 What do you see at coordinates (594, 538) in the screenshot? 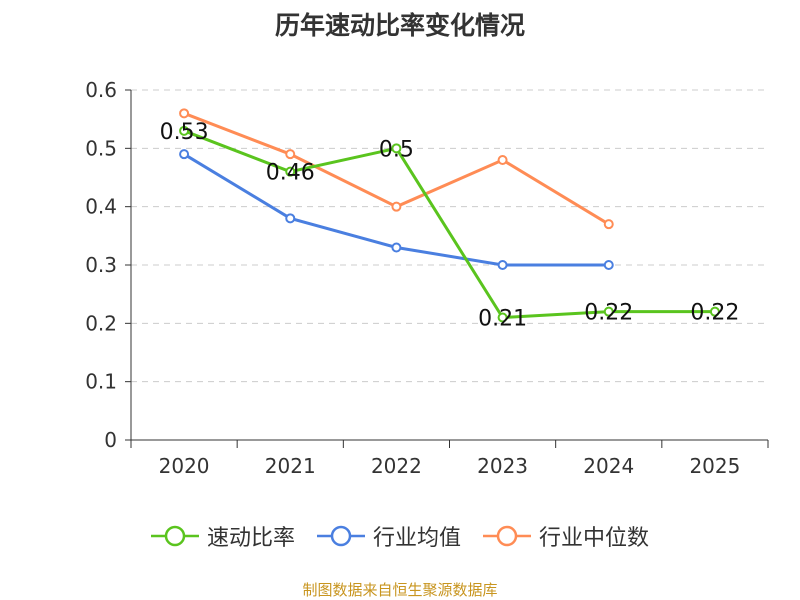
I see `legend-label: 行业中位数` at bounding box center [594, 538].